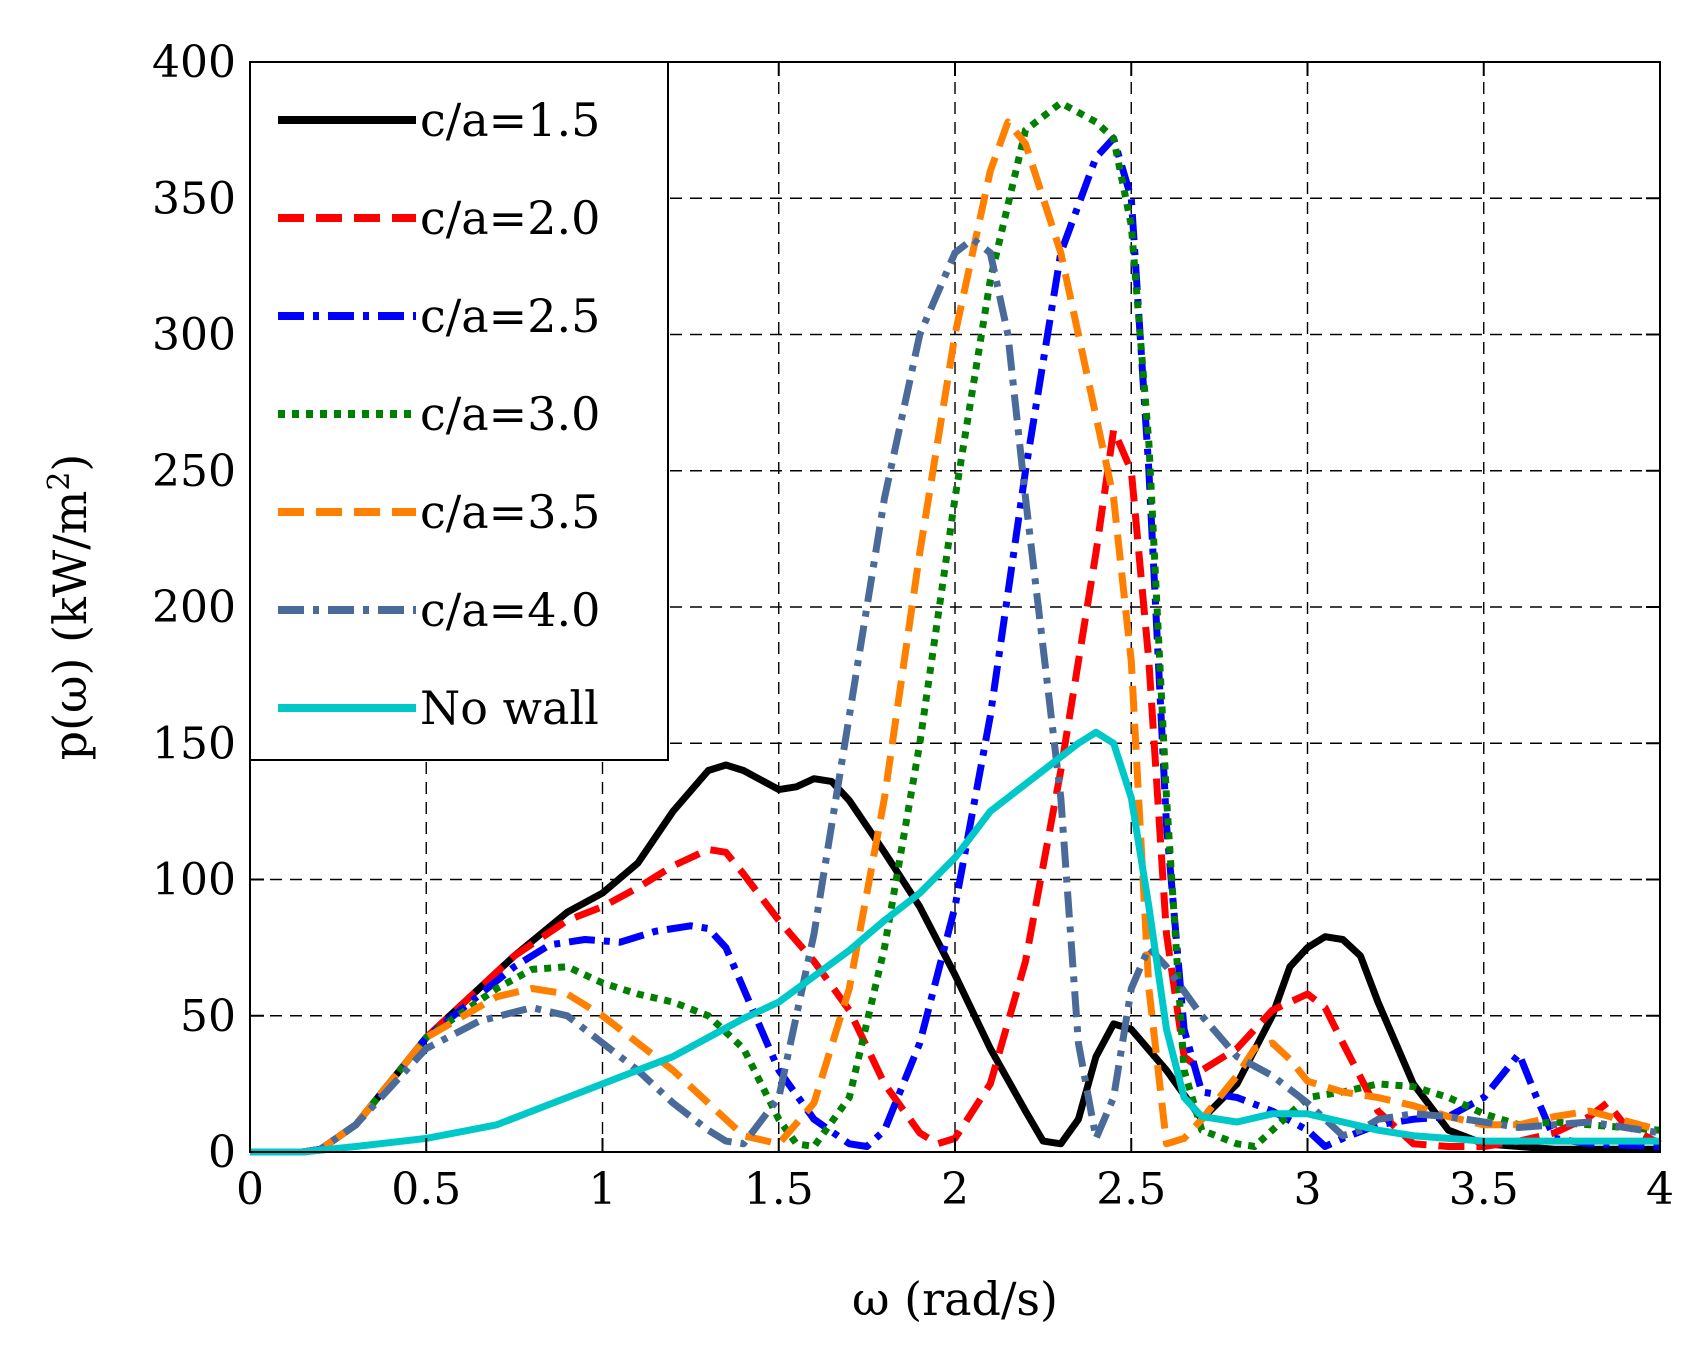  Describe the element at coordinates (1131, 1189) in the screenshot. I see `x-tick-label: 2.5` at that location.